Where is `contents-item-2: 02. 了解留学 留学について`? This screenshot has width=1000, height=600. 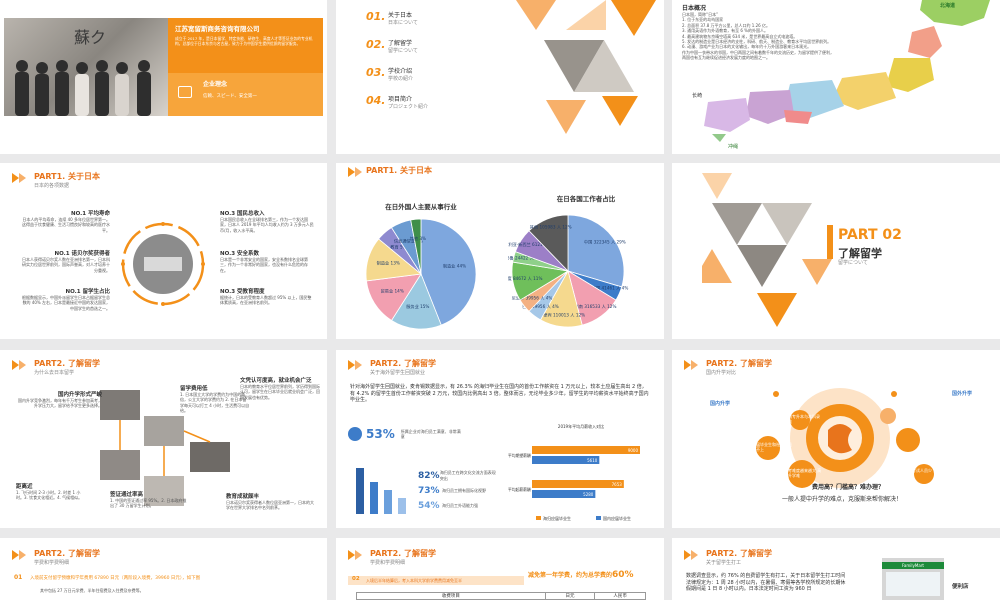
contents-item-2: 02. 了解留学 留学について is located at coordinates (441, 52).